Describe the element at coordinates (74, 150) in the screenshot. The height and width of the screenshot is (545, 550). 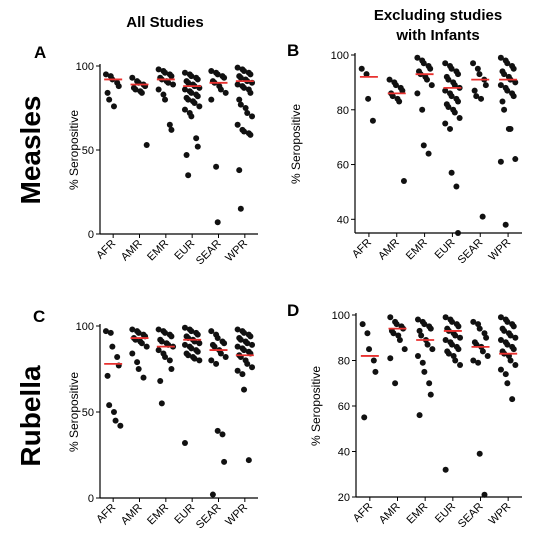
I see `y-axis-label: % Seropositive` at that location.